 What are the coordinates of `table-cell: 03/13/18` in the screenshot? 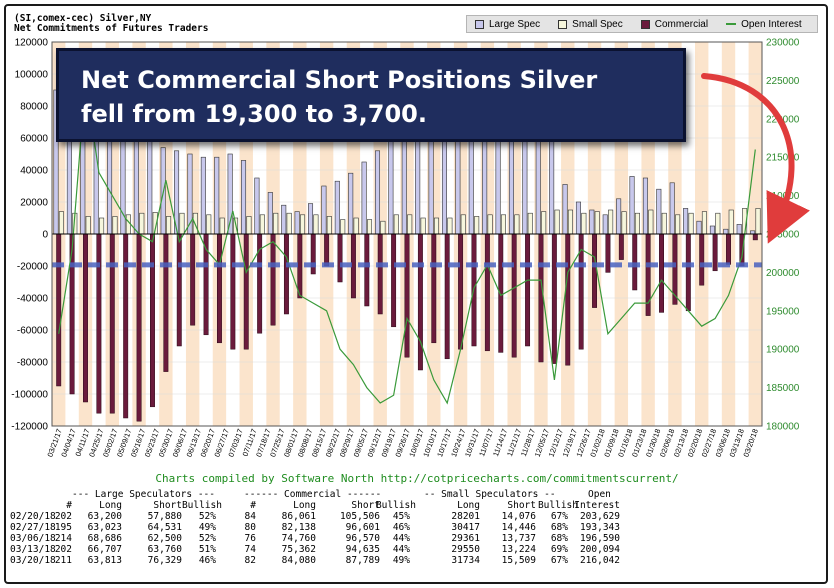 It's located at (33, 549).